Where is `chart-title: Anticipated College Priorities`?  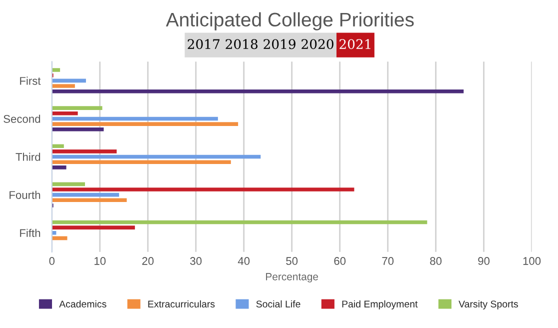
chart-title: Anticipated College Priorities is located at coordinates (290, 21).